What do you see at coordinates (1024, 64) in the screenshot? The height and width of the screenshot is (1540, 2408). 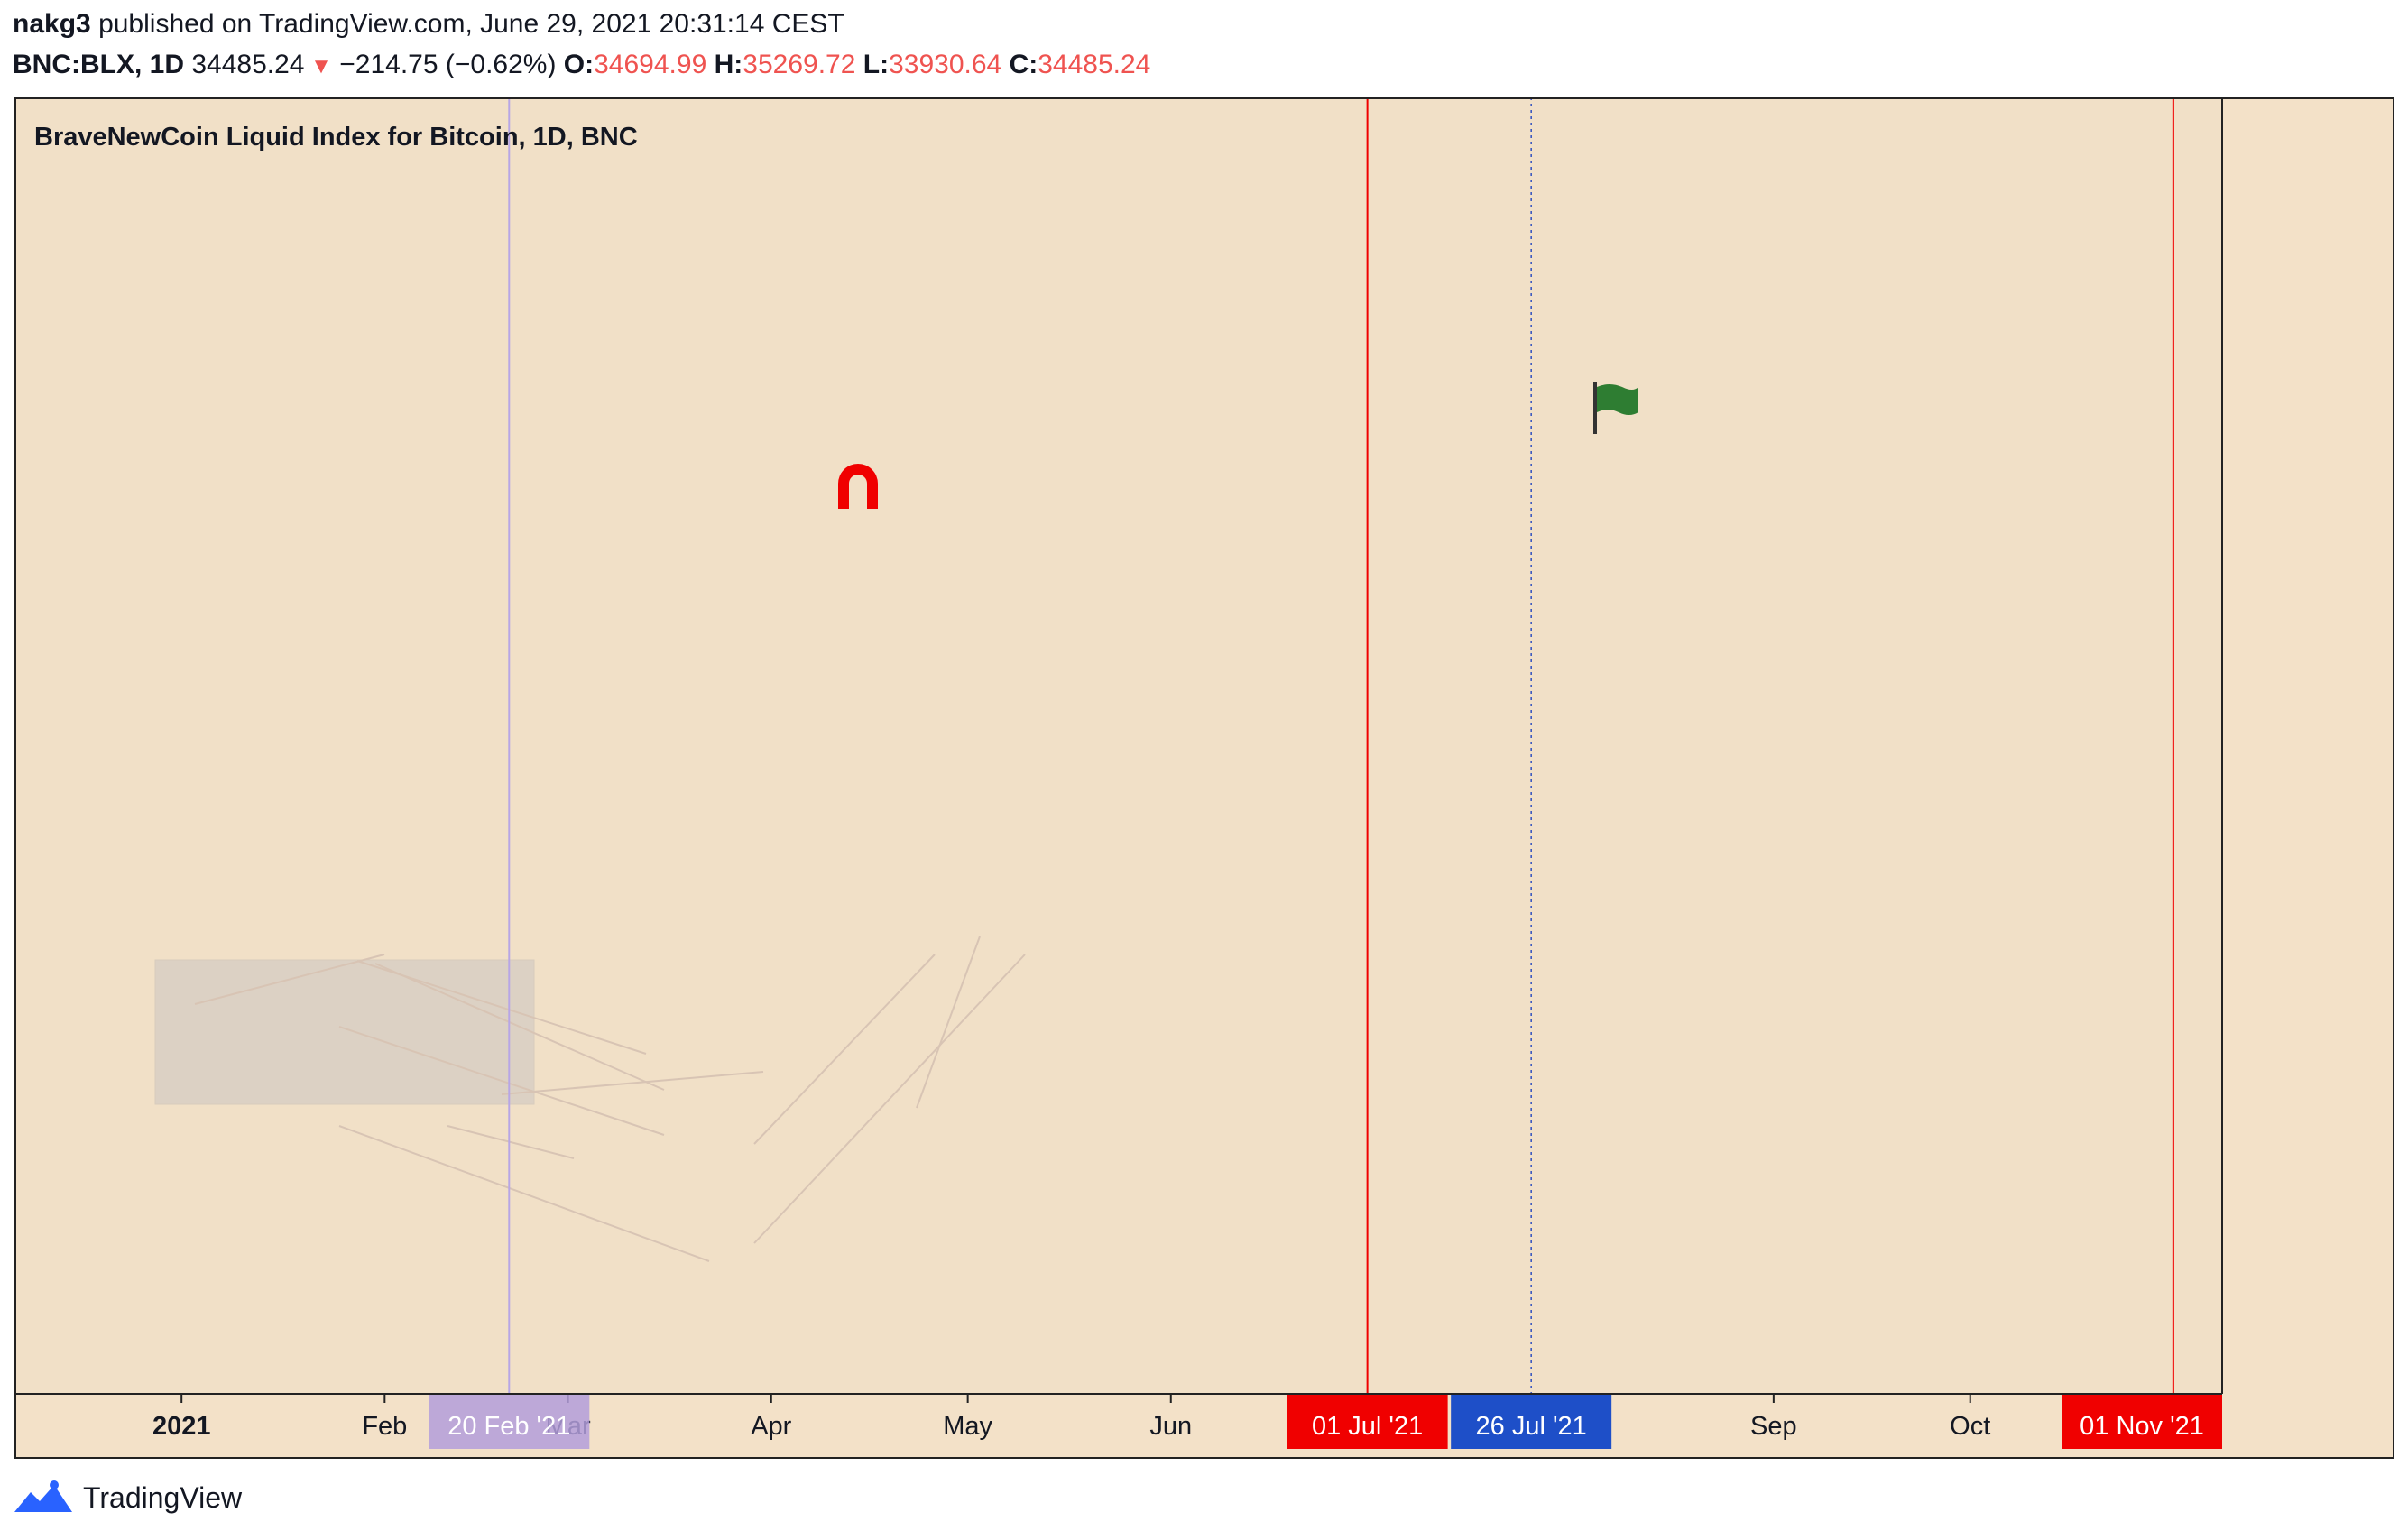 I see `close-label: C:` at bounding box center [1024, 64].